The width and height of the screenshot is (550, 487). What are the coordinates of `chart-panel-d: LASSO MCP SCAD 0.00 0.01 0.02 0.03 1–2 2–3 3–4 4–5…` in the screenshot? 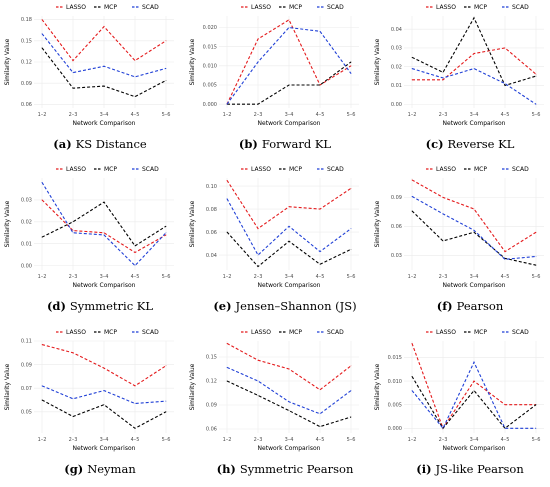 It's located at (89, 239).